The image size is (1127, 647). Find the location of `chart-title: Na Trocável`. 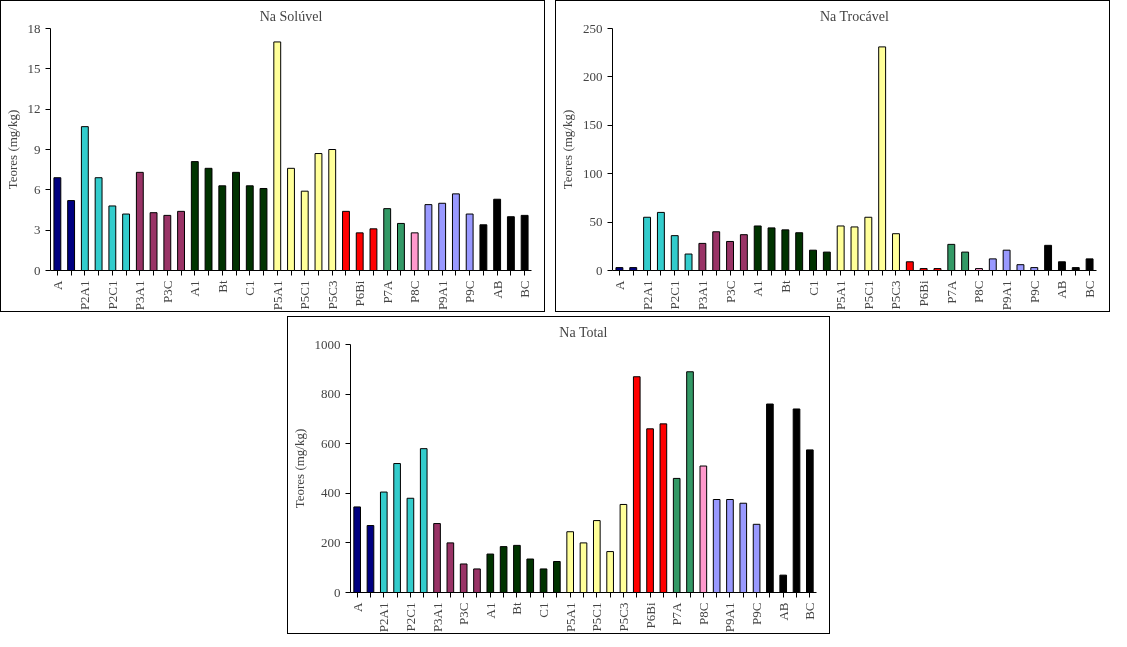

chart-title: Na Trocável is located at coordinates (854, 16).